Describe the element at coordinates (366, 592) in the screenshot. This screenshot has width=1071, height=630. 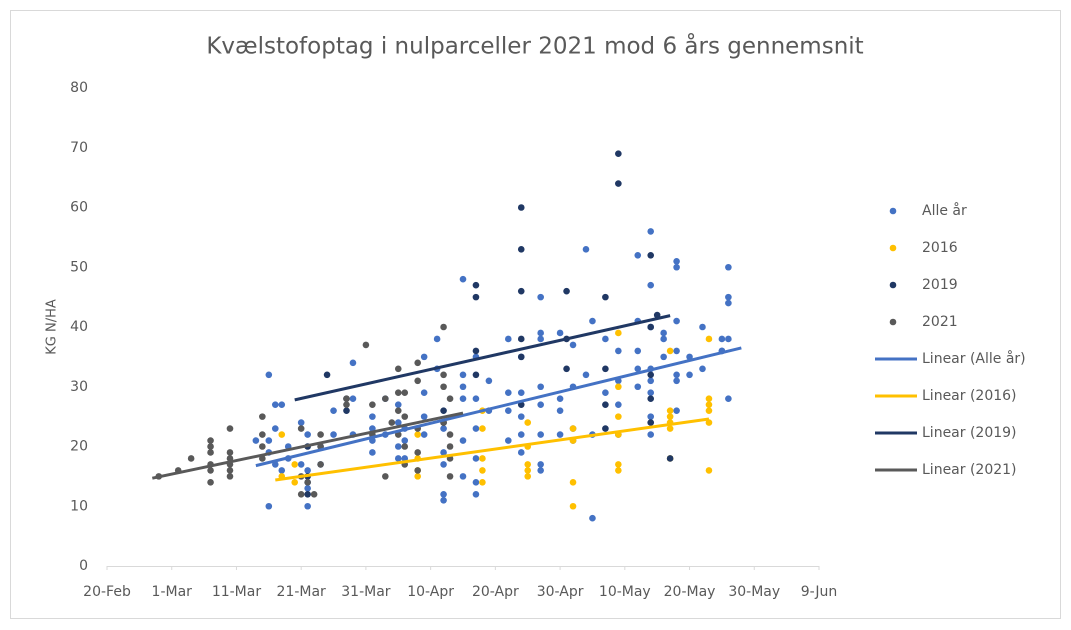
I see `x-tick-label: 31-Mar` at that location.